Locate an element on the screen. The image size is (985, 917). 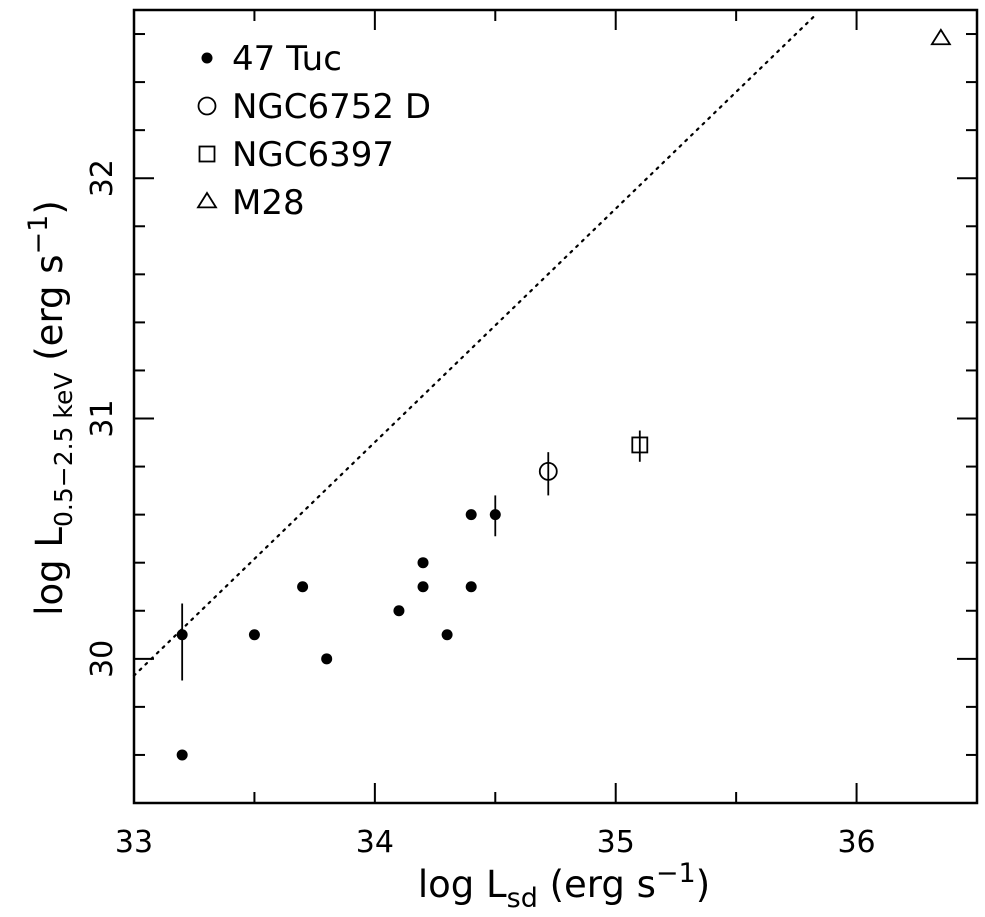
legend-label-ngc6397: NGC6397 is located at coordinates (313, 155).